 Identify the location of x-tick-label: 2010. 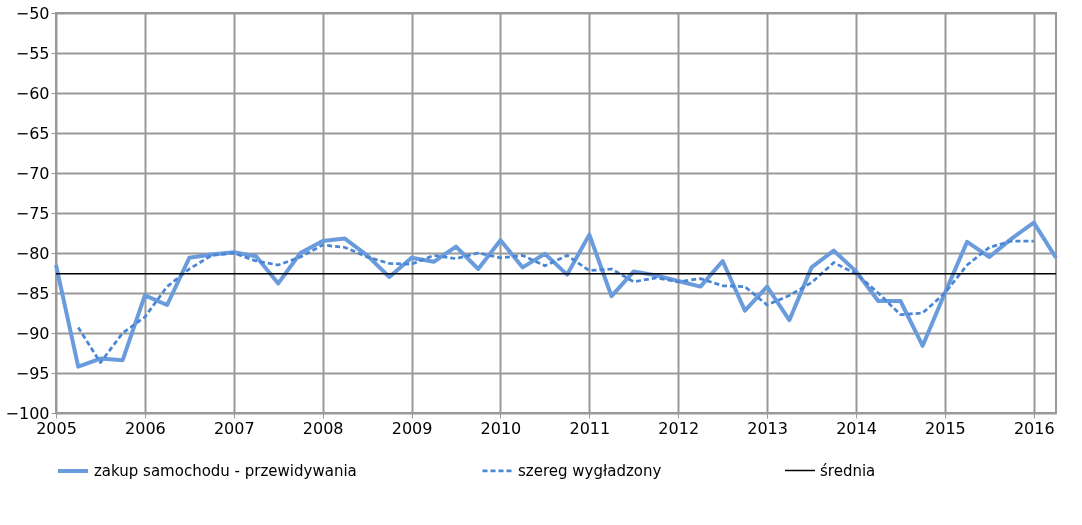
(501, 428).